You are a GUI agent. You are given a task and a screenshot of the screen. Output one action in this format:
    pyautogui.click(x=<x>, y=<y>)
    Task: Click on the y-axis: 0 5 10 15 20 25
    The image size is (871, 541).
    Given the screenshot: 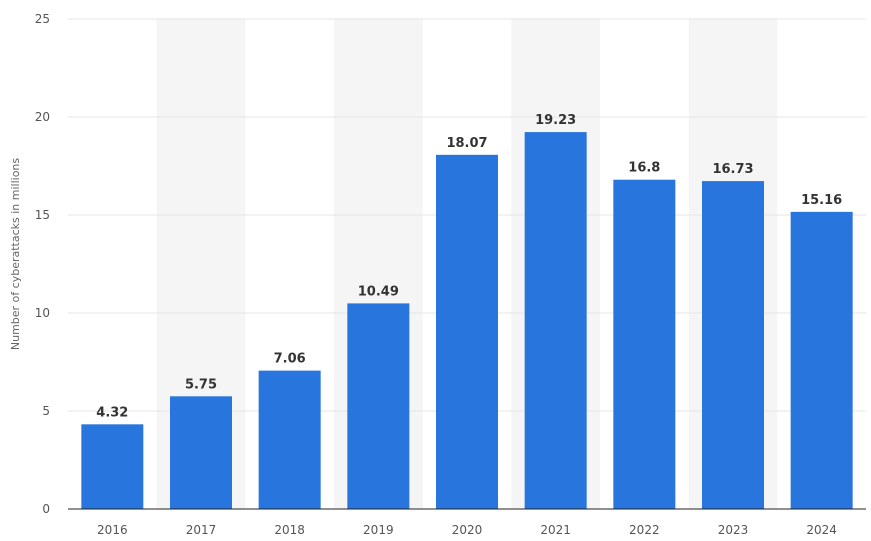 What is the action you would take?
    pyautogui.click(x=42, y=264)
    